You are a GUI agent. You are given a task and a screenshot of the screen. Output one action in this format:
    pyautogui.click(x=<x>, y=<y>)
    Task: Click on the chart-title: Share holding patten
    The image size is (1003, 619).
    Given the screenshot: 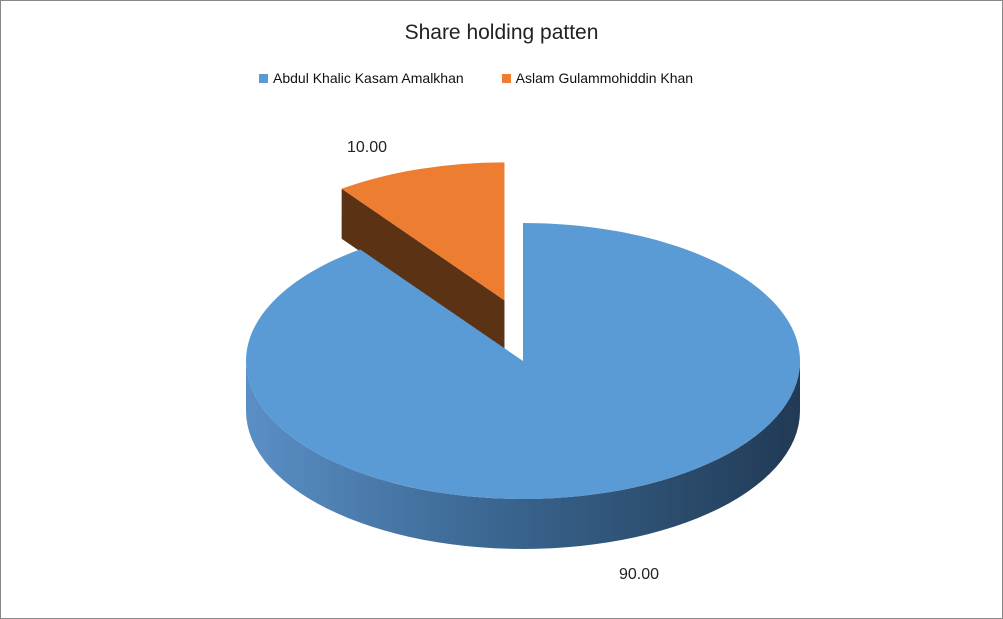 What is the action you would take?
    pyautogui.click(x=501, y=32)
    